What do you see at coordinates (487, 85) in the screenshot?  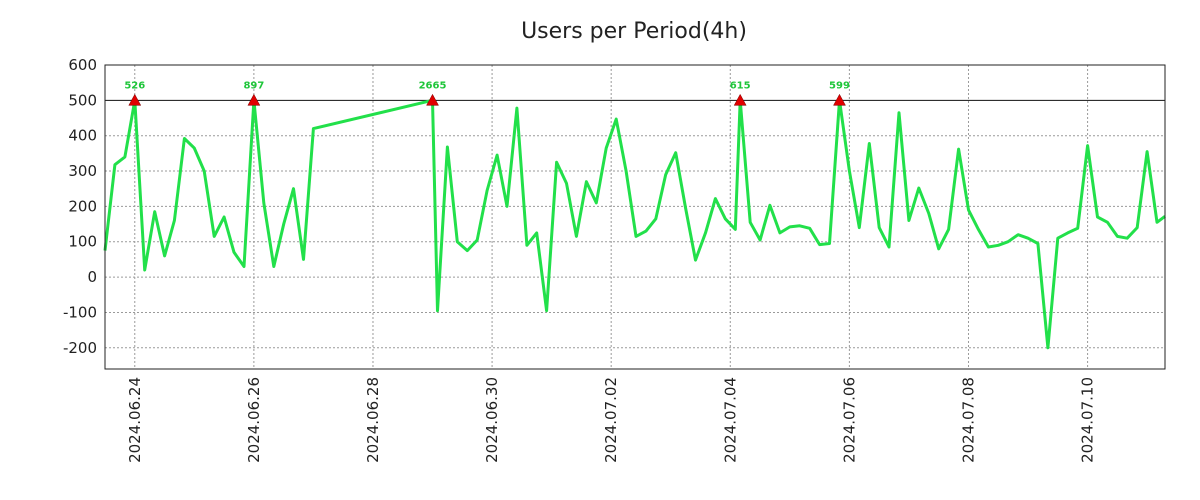 I see `cap-label-layer: 526 897 2665 615 599` at bounding box center [487, 85].